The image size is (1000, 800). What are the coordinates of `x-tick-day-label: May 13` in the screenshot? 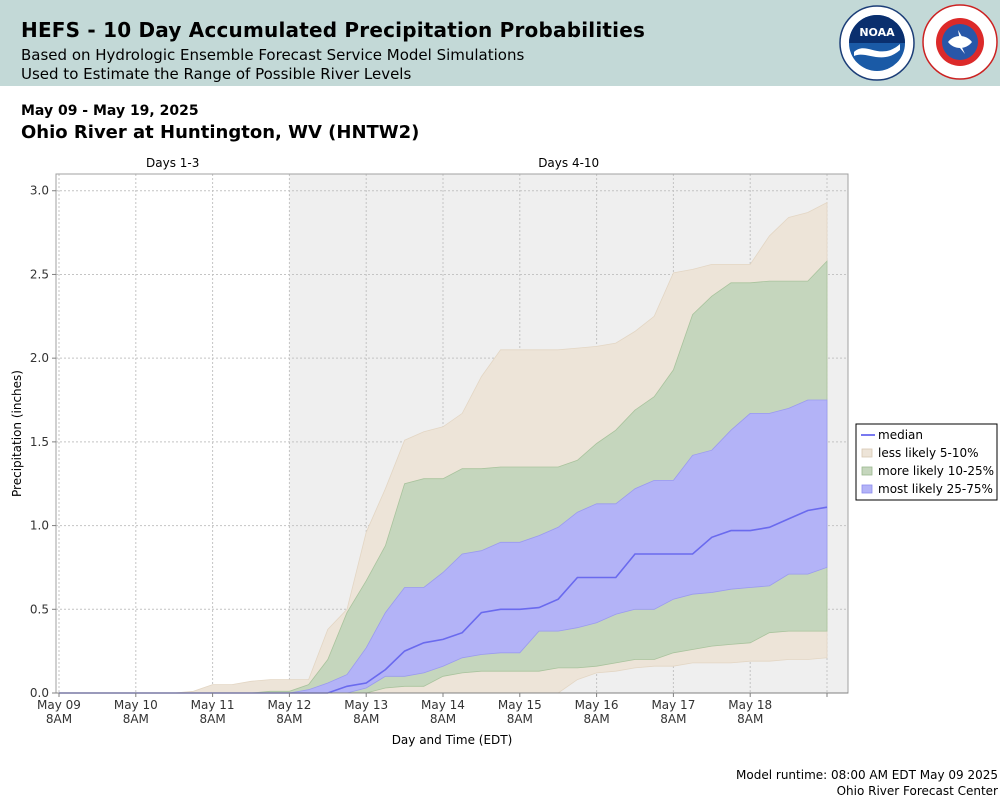 It's located at (366, 705).